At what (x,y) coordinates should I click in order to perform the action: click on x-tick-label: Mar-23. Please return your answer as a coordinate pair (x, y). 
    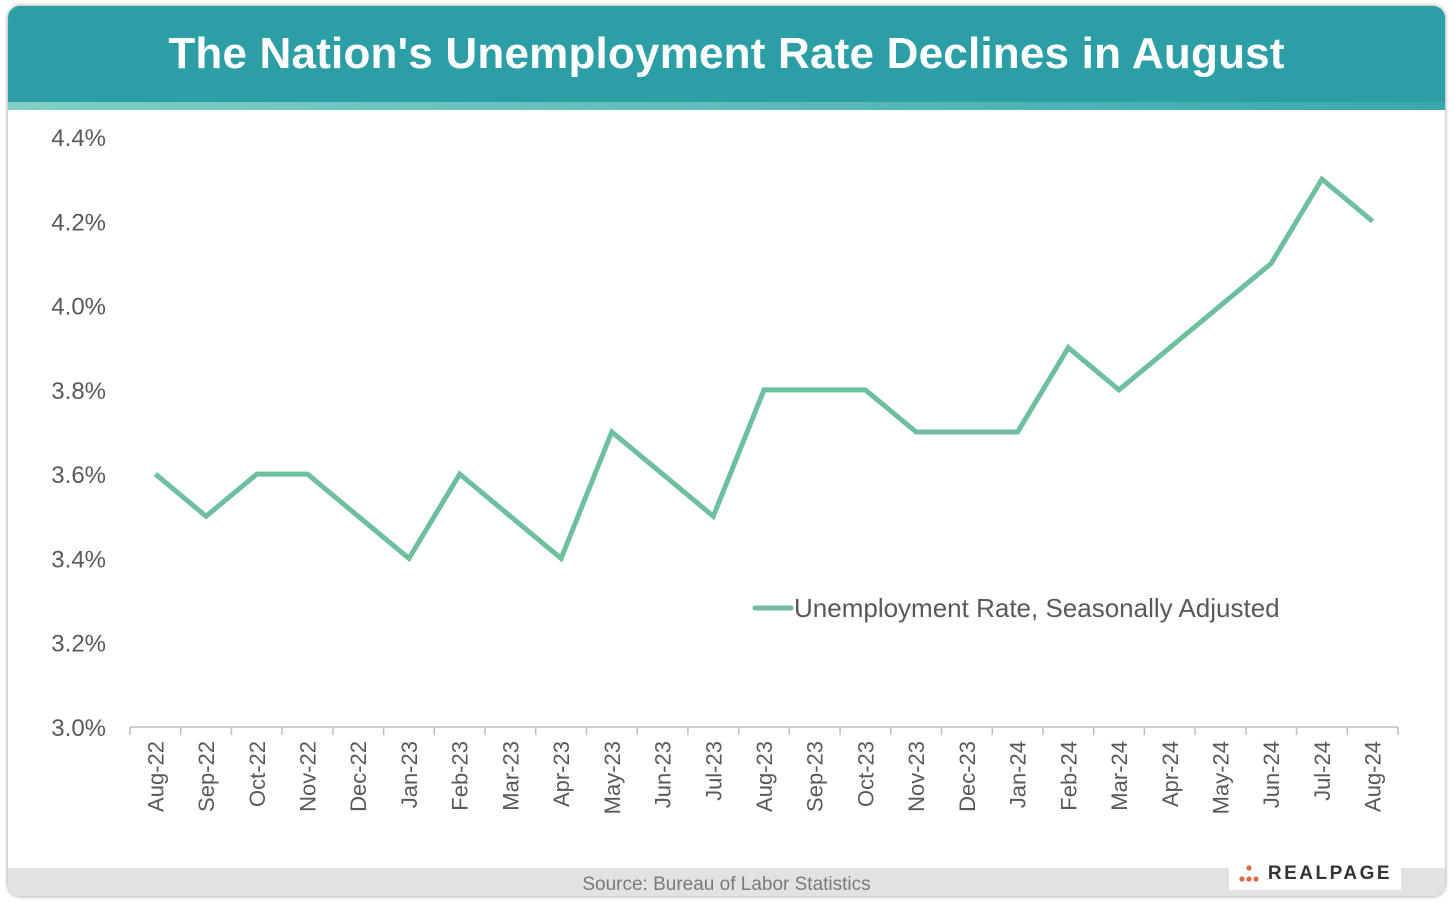
    Looking at the image, I should click on (510, 776).